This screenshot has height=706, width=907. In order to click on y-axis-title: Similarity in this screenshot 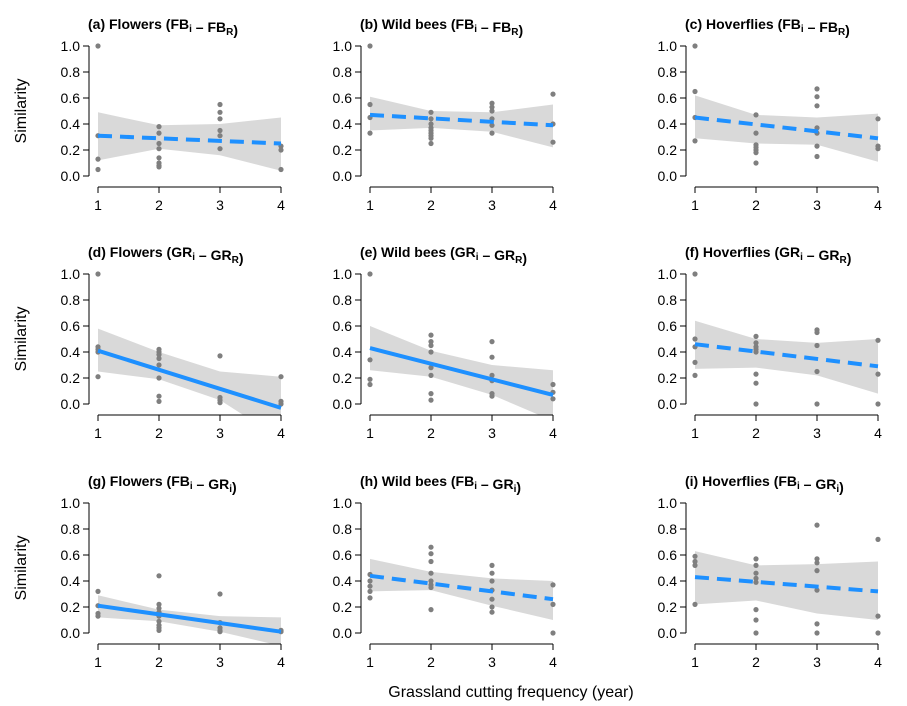, I will do `click(21, 339)`.